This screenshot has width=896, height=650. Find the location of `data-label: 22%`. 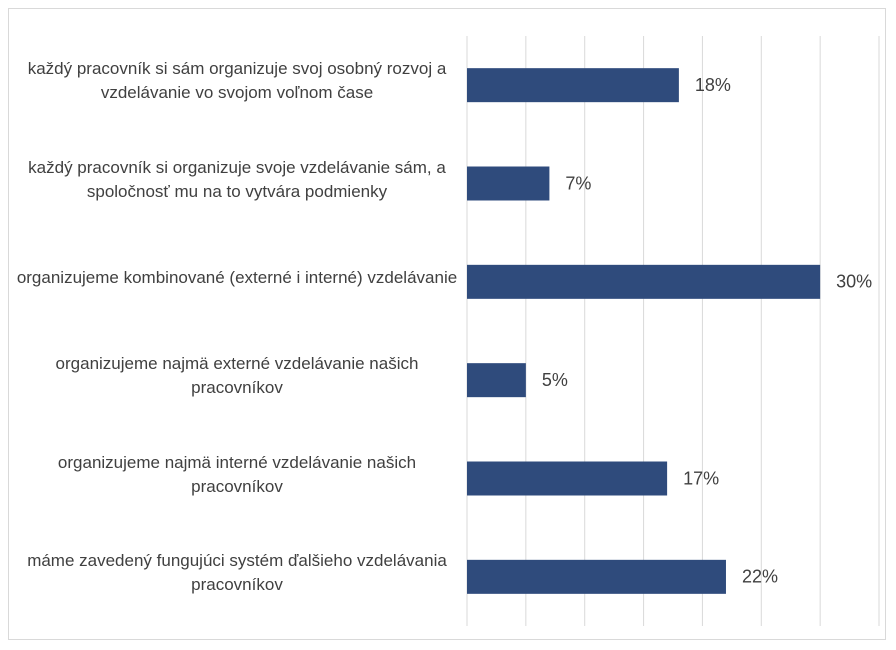

data-label: 22% is located at coordinates (760, 577).